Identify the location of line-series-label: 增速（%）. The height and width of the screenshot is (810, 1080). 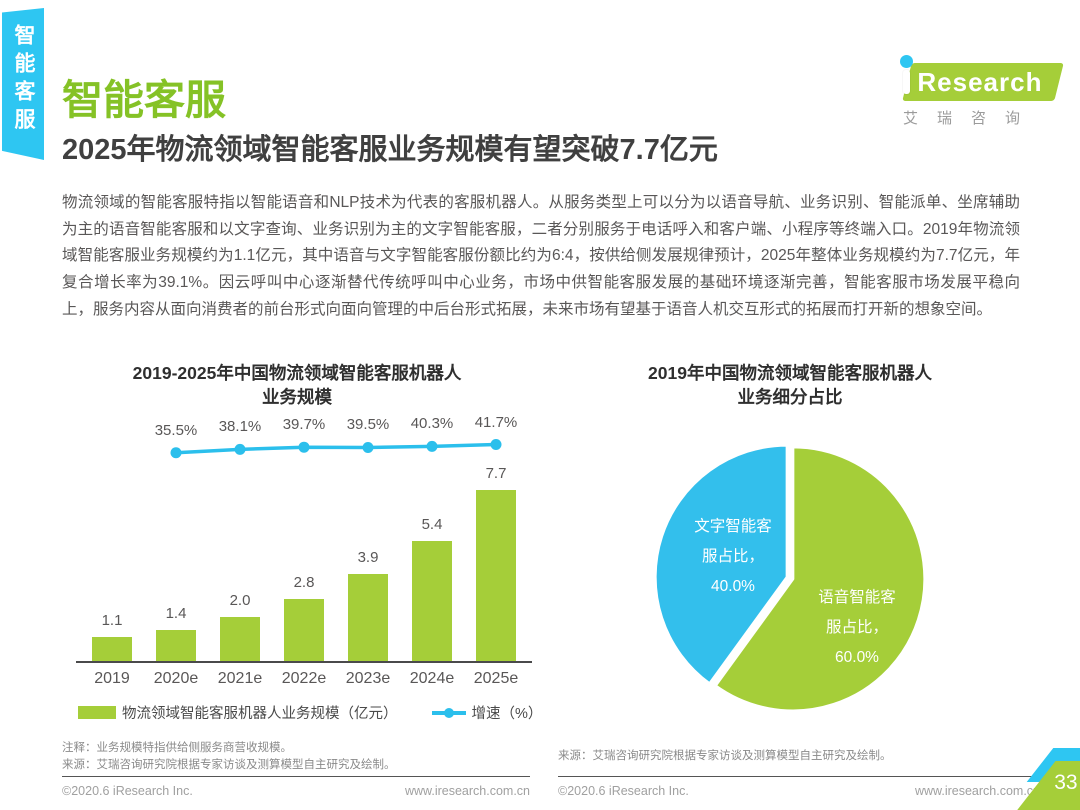
(507, 714).